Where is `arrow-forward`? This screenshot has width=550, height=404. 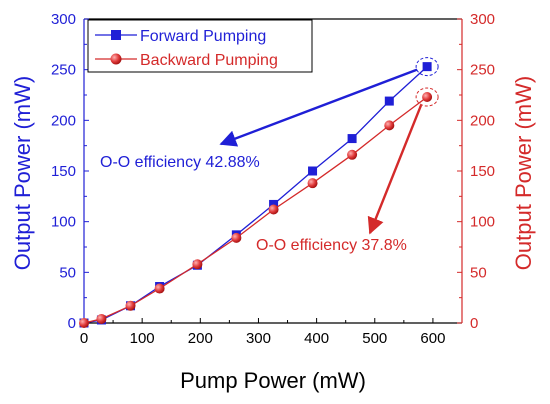
arrow-forward is located at coordinates (318, 107).